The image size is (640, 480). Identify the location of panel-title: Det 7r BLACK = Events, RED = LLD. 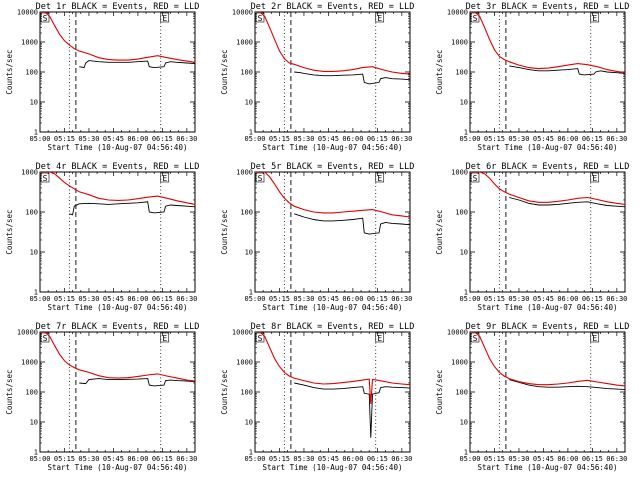
(118, 327).